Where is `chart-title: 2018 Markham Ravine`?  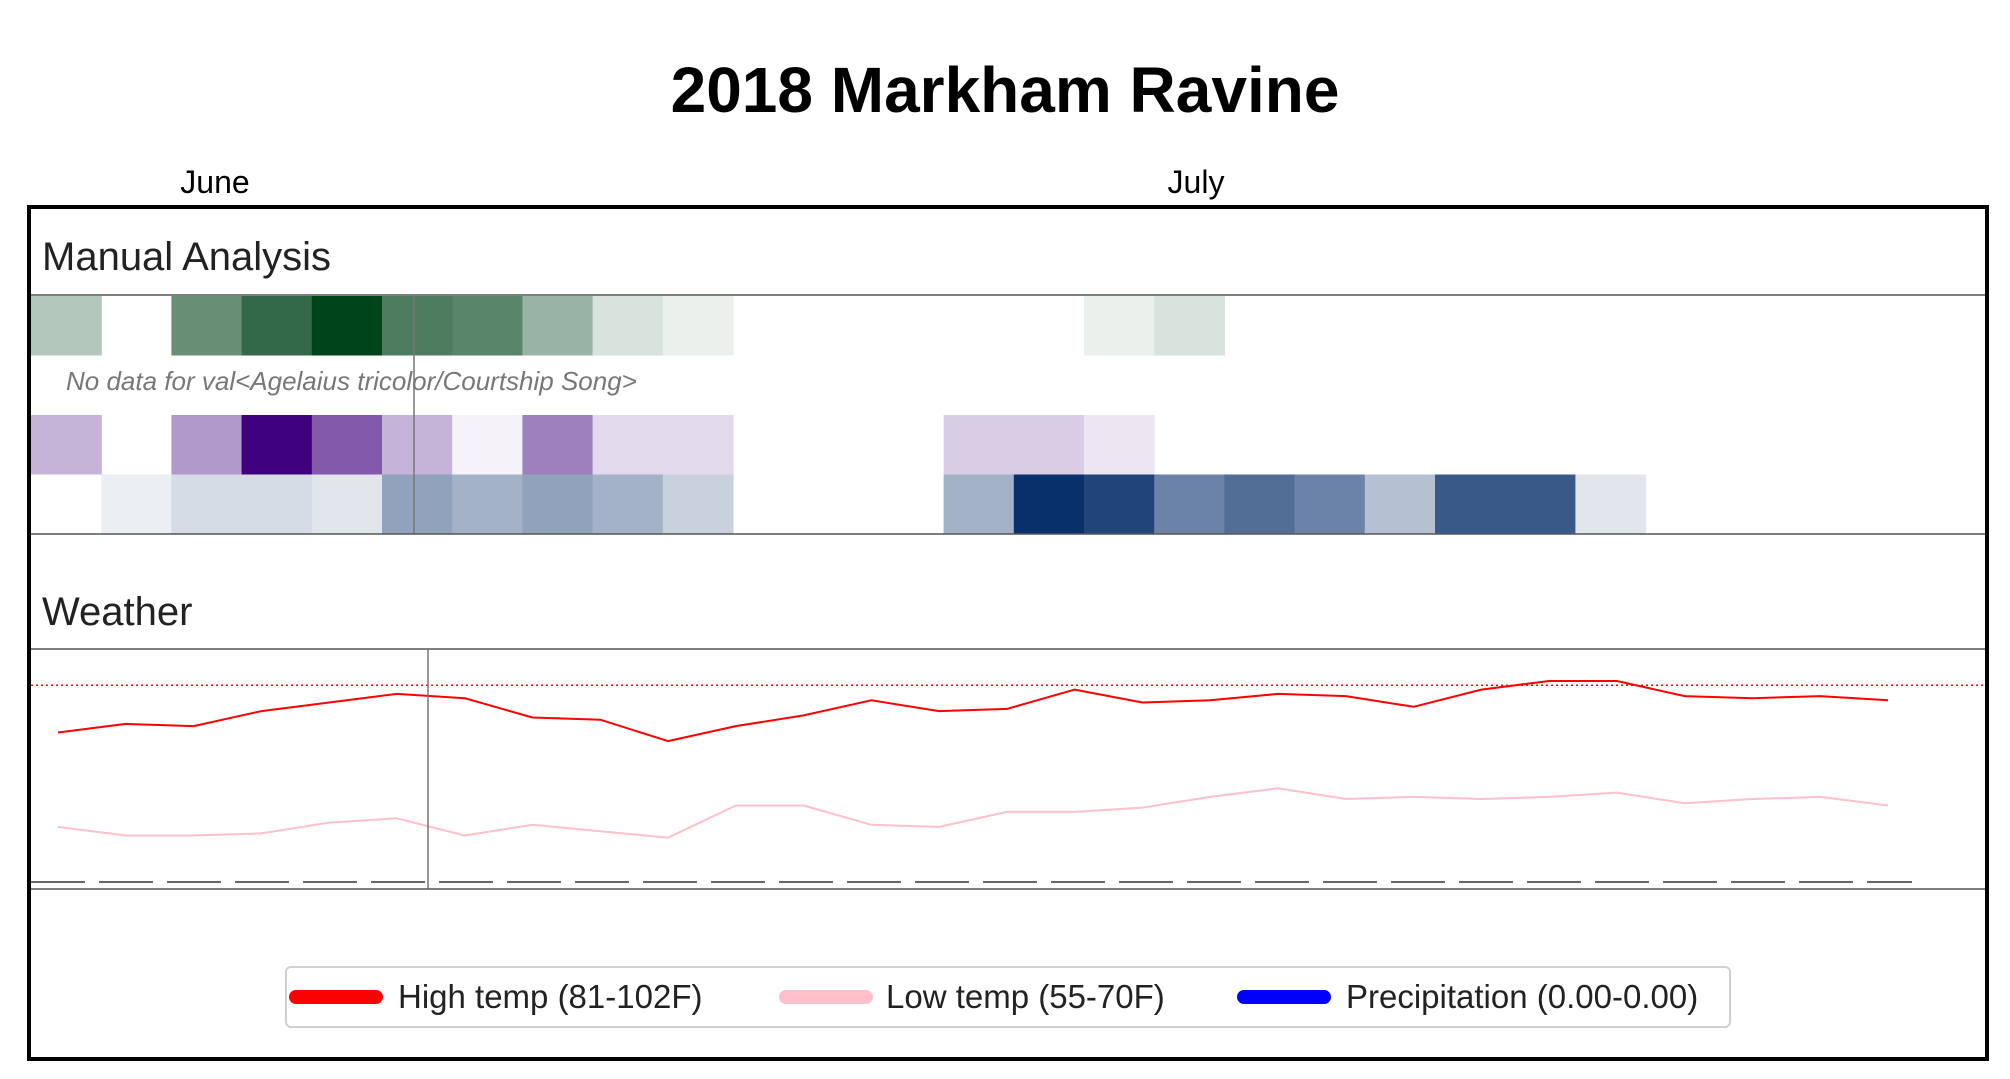
chart-title: 2018 Markham Ravine is located at coordinates (1005, 90).